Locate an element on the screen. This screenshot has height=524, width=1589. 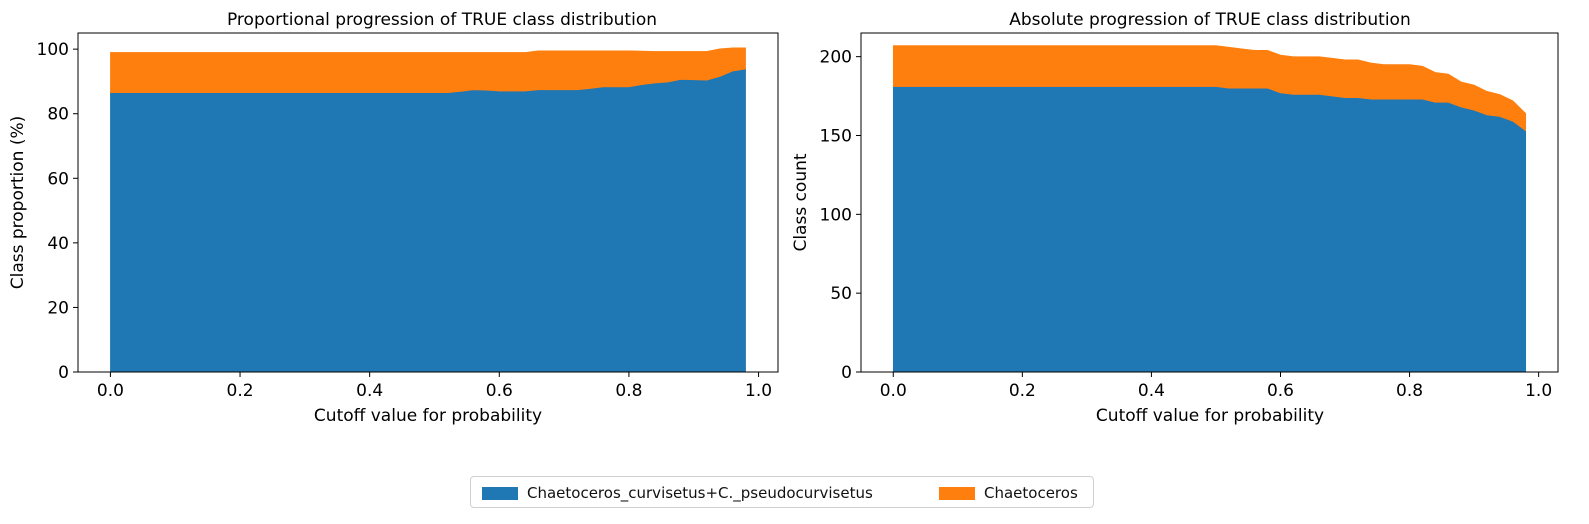
y-tick-label: 80 is located at coordinates (58, 115).